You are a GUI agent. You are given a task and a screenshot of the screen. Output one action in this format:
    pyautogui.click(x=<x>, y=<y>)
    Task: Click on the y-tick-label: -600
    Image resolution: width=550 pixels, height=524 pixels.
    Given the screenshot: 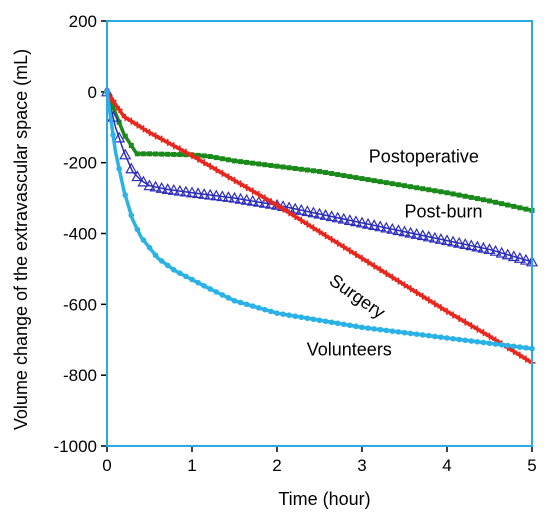 What is the action you would take?
    pyautogui.click(x=80, y=304)
    